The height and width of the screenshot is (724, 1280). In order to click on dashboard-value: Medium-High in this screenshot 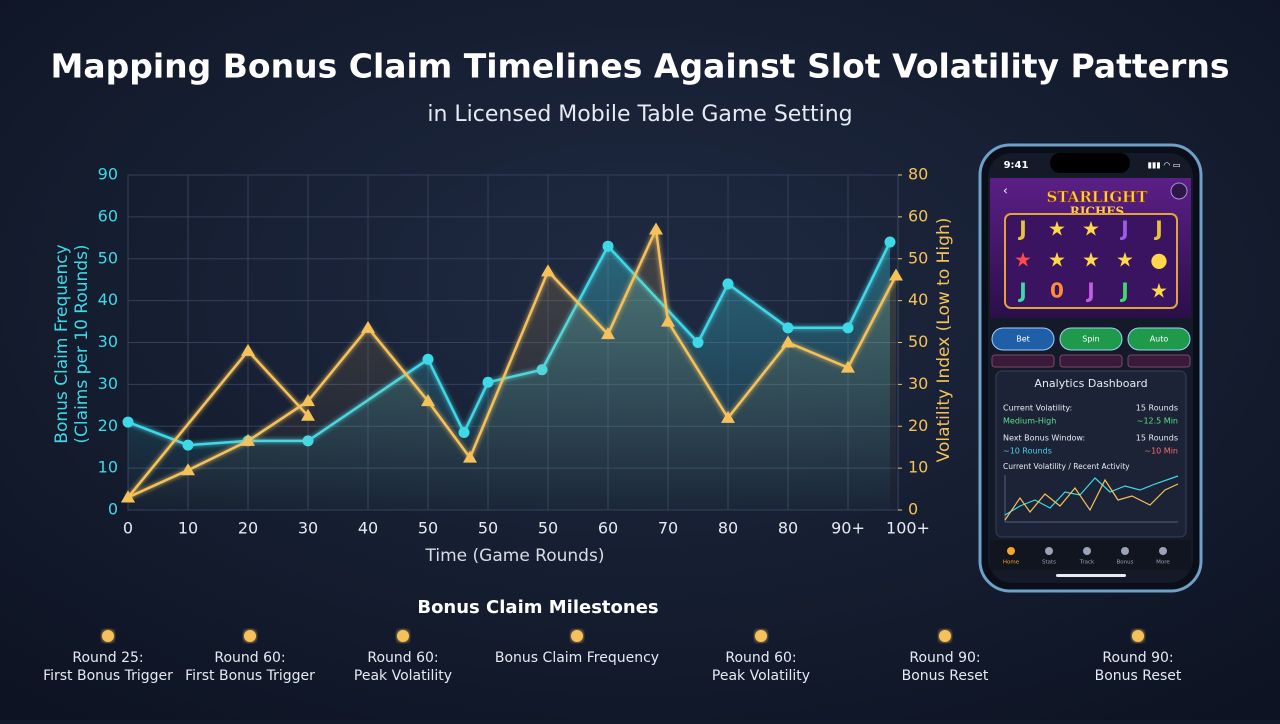, I will do `click(1029, 421)`.